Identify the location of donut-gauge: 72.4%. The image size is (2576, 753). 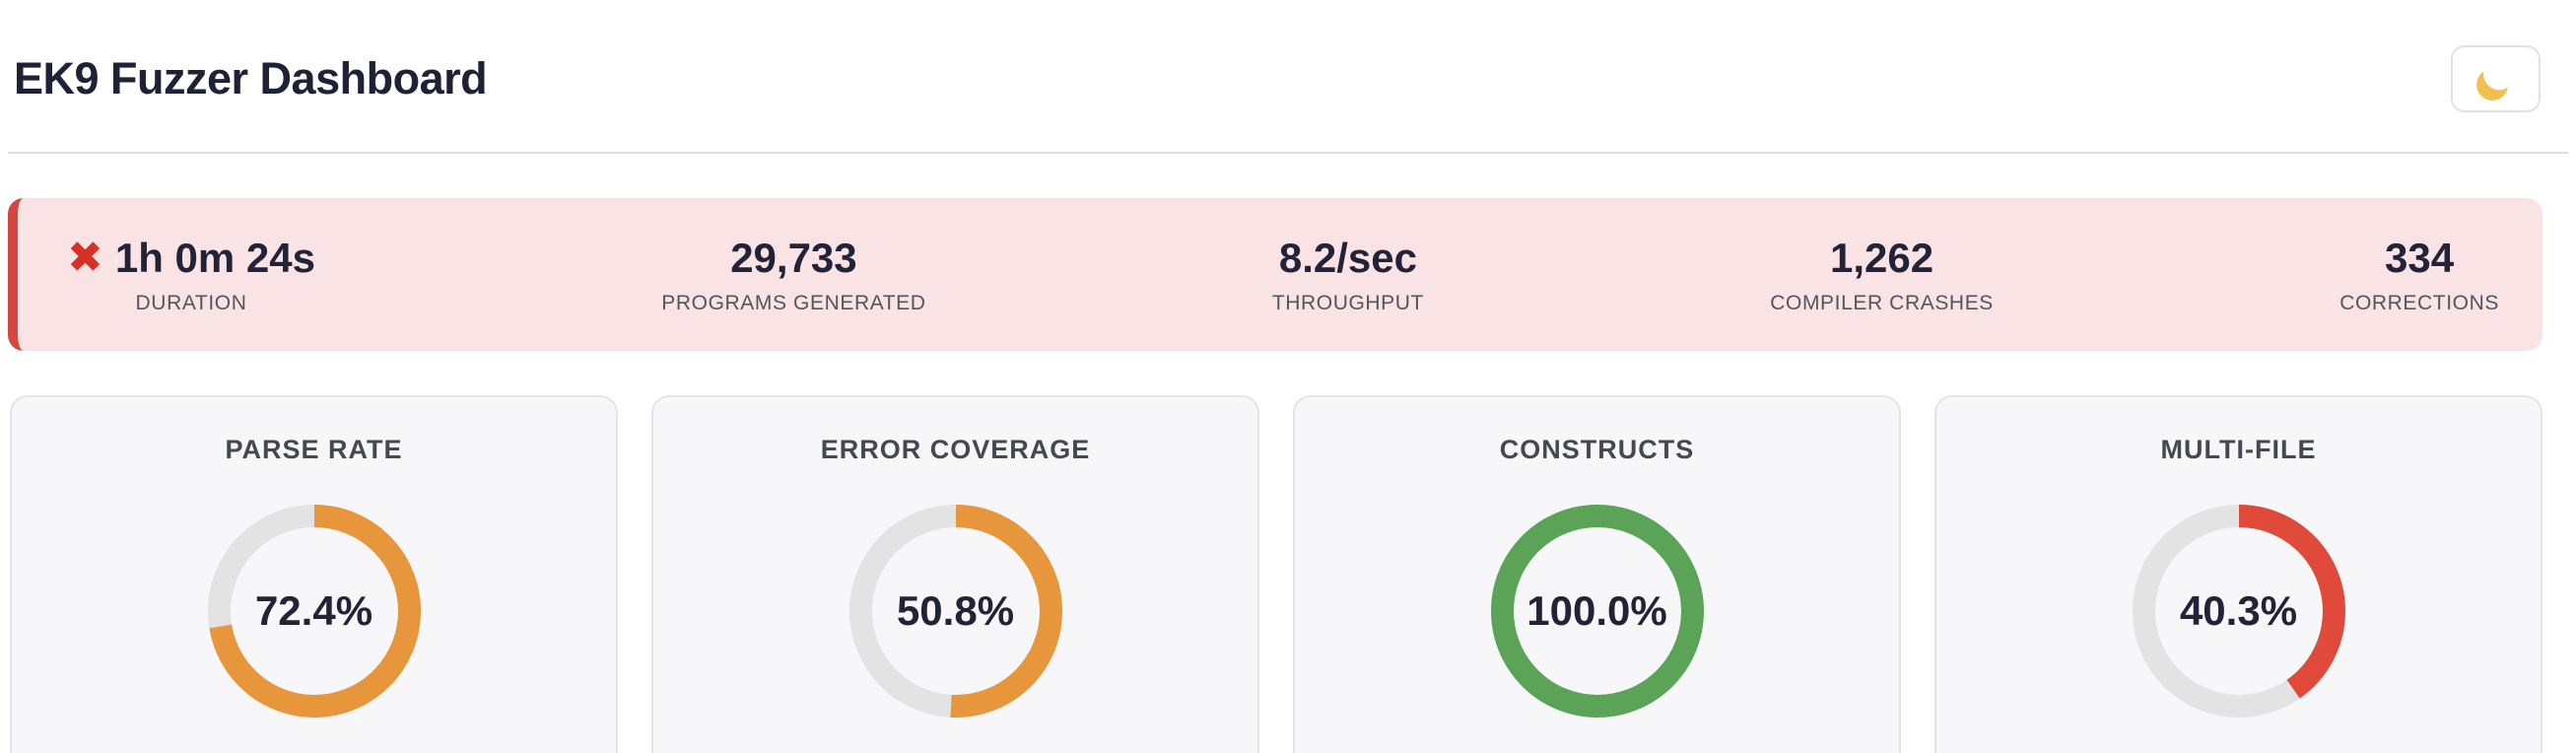
(314, 611).